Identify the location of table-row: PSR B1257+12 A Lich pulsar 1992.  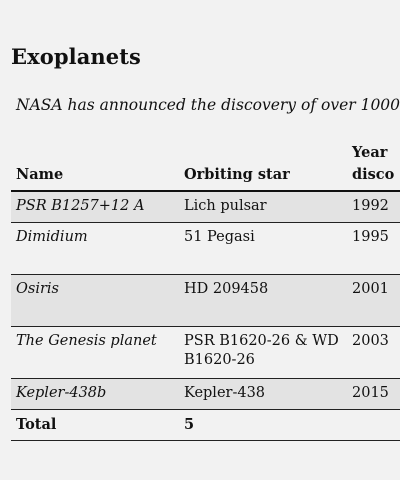
(205, 207).